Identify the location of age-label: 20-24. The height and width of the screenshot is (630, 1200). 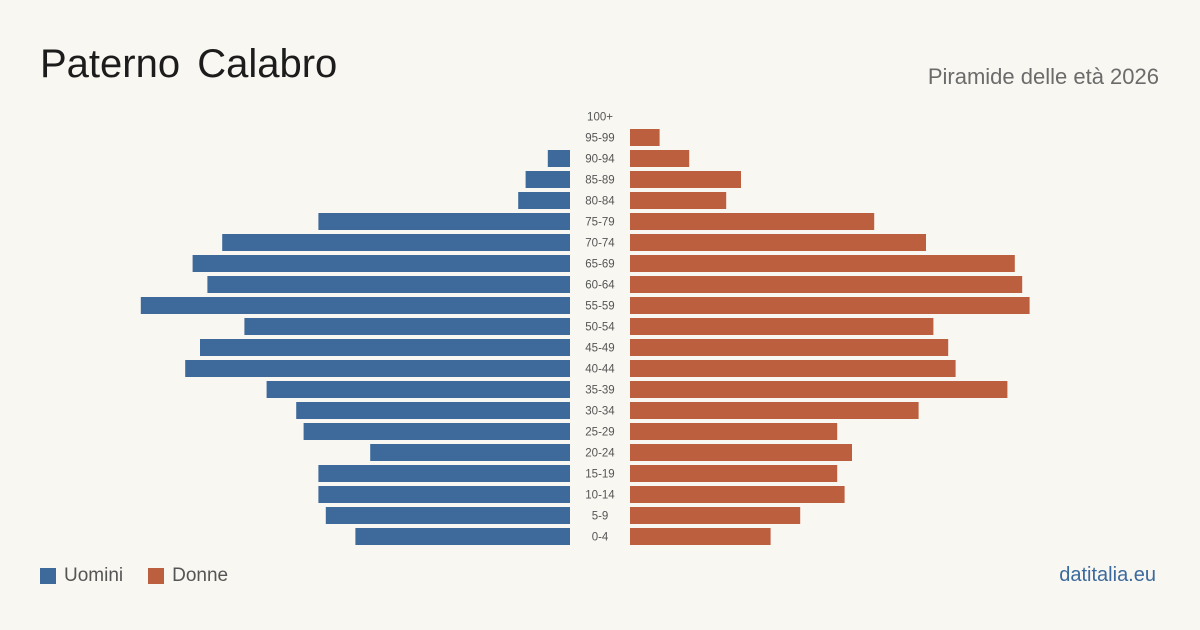
(600, 454).